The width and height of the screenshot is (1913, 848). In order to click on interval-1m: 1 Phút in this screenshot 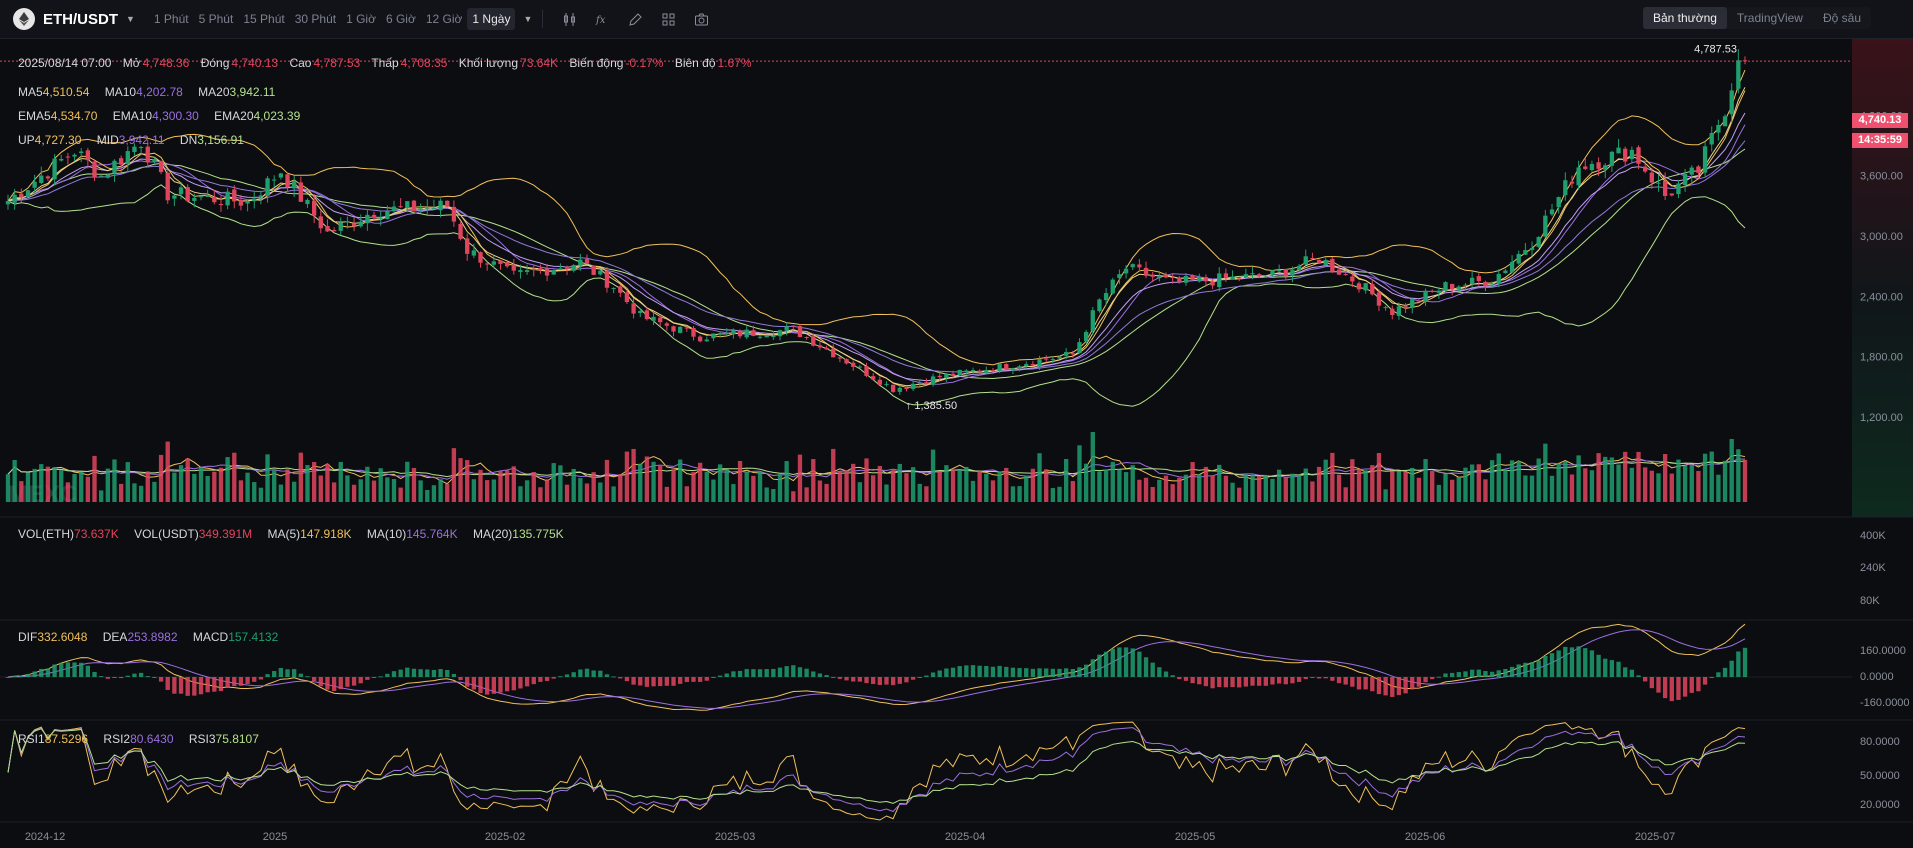, I will do `click(171, 19)`.